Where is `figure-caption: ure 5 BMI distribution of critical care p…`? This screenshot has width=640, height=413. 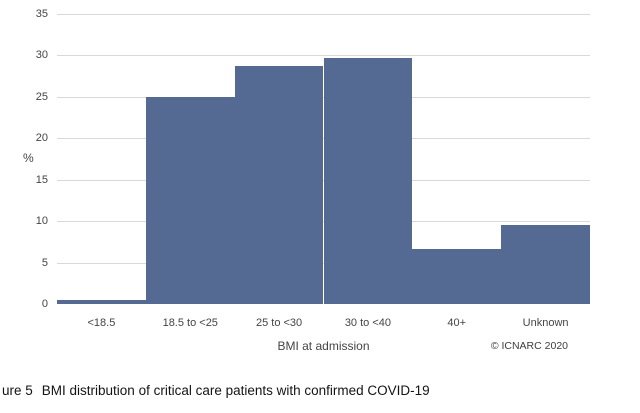 figure-caption: ure 5 BMI distribution of critical care p… is located at coordinates (216, 390).